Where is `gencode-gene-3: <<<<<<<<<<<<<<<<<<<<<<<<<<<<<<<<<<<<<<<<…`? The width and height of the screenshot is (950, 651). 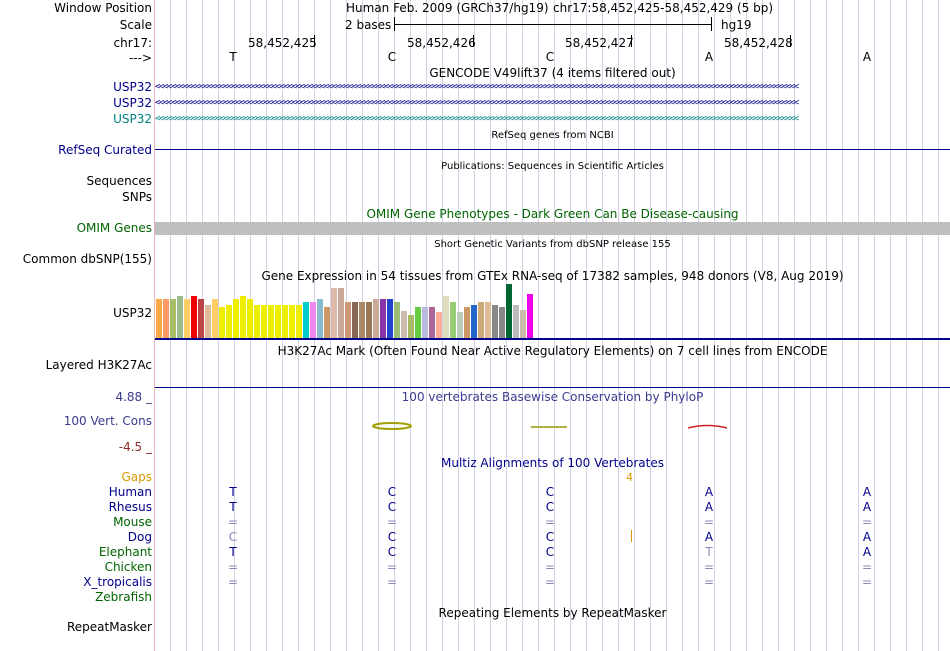 gencode-gene-3: <<<<<<<<<<<<<<<<<<<<<<<<<<<<<<<<<<<<<<<<… is located at coordinates (477, 119).